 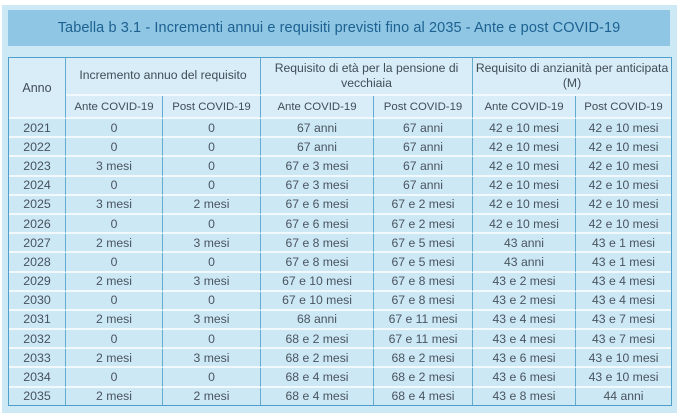 What do you see at coordinates (37, 263) in the screenshot?
I see `year-cell: 2028` at bounding box center [37, 263].